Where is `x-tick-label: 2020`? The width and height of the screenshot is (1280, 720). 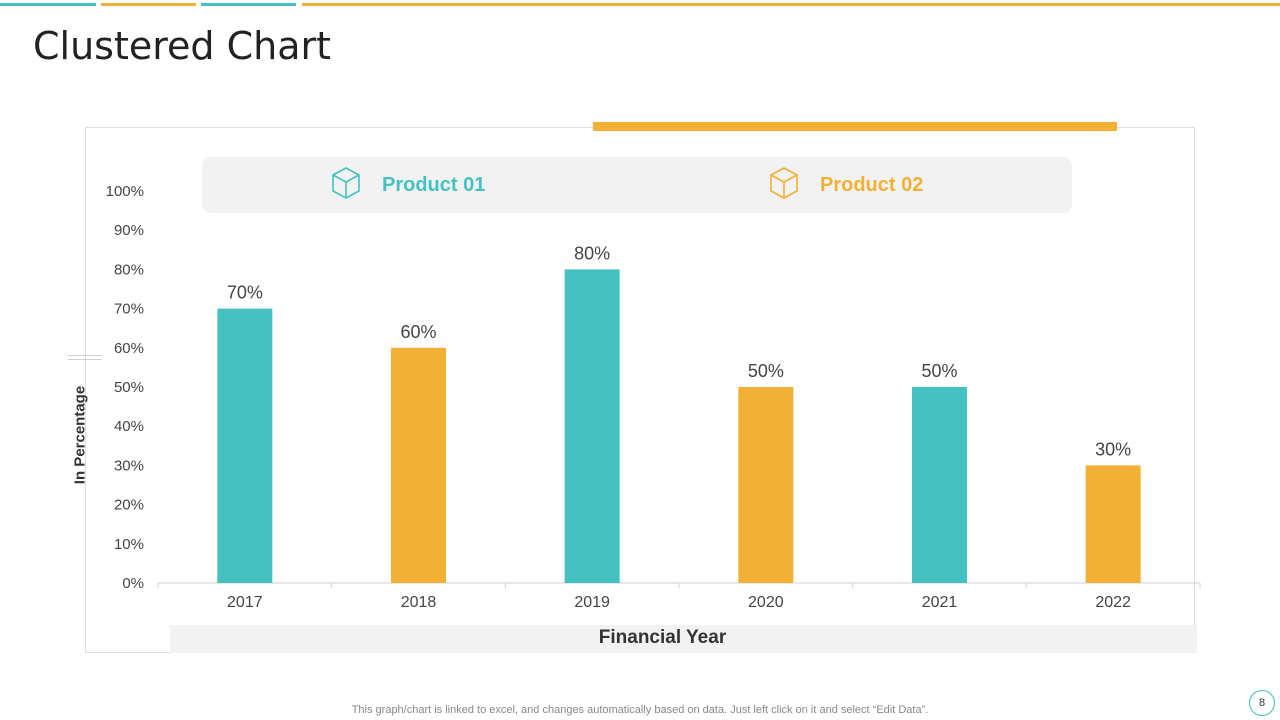
x-tick-label: 2020 is located at coordinates (766, 602).